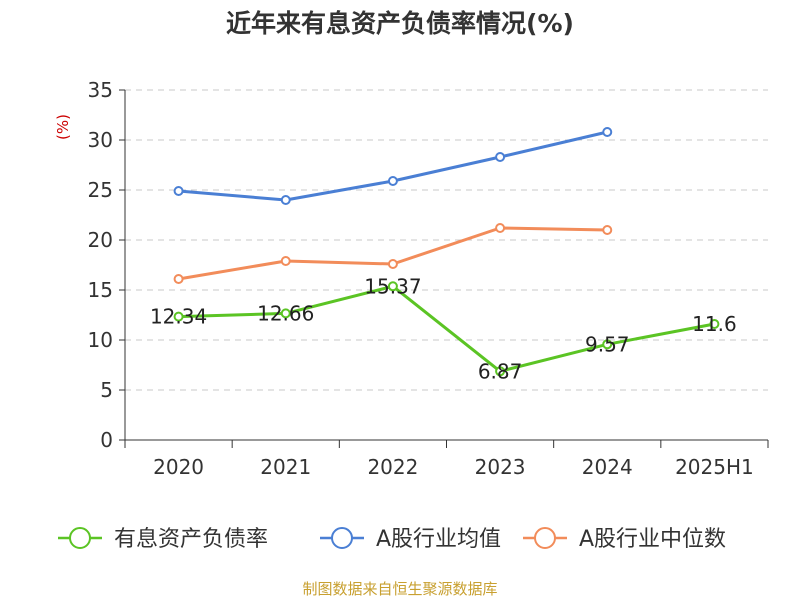 Image resolution: width=800 pixels, height=600 pixels. I want to click on legend: 有息资产负债率 A股行业均值 A股行业中位数, so click(392, 539).